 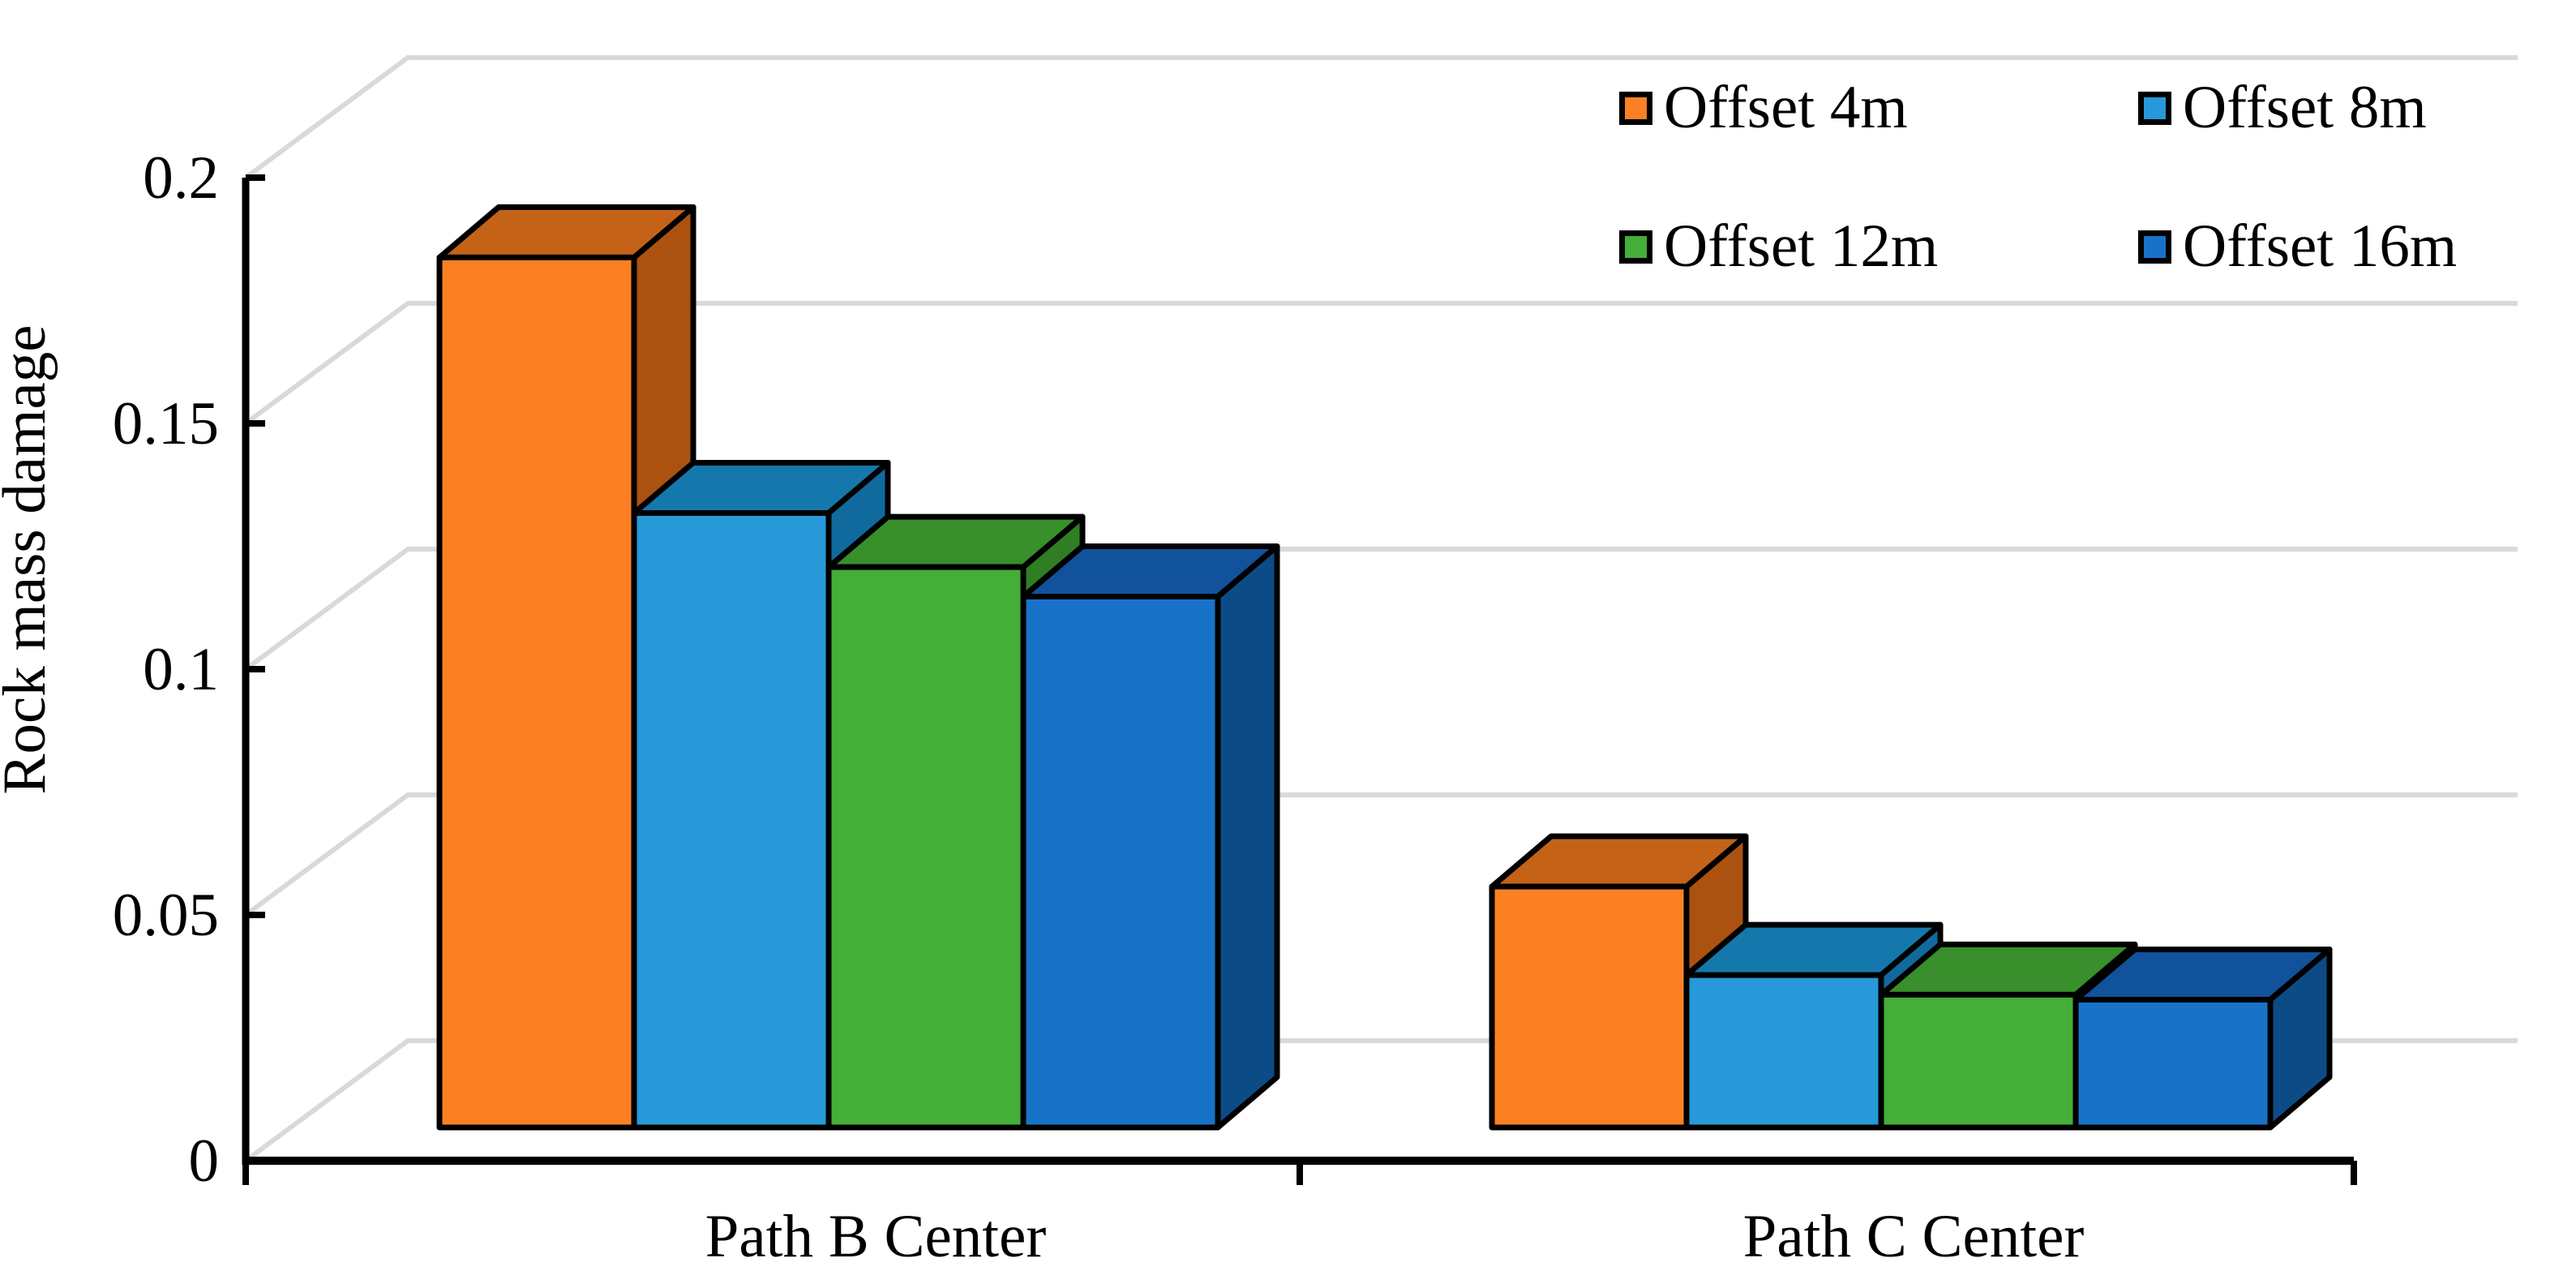 I want to click on legend-label-offset-16m: Offset 16m, so click(x=2320, y=246).